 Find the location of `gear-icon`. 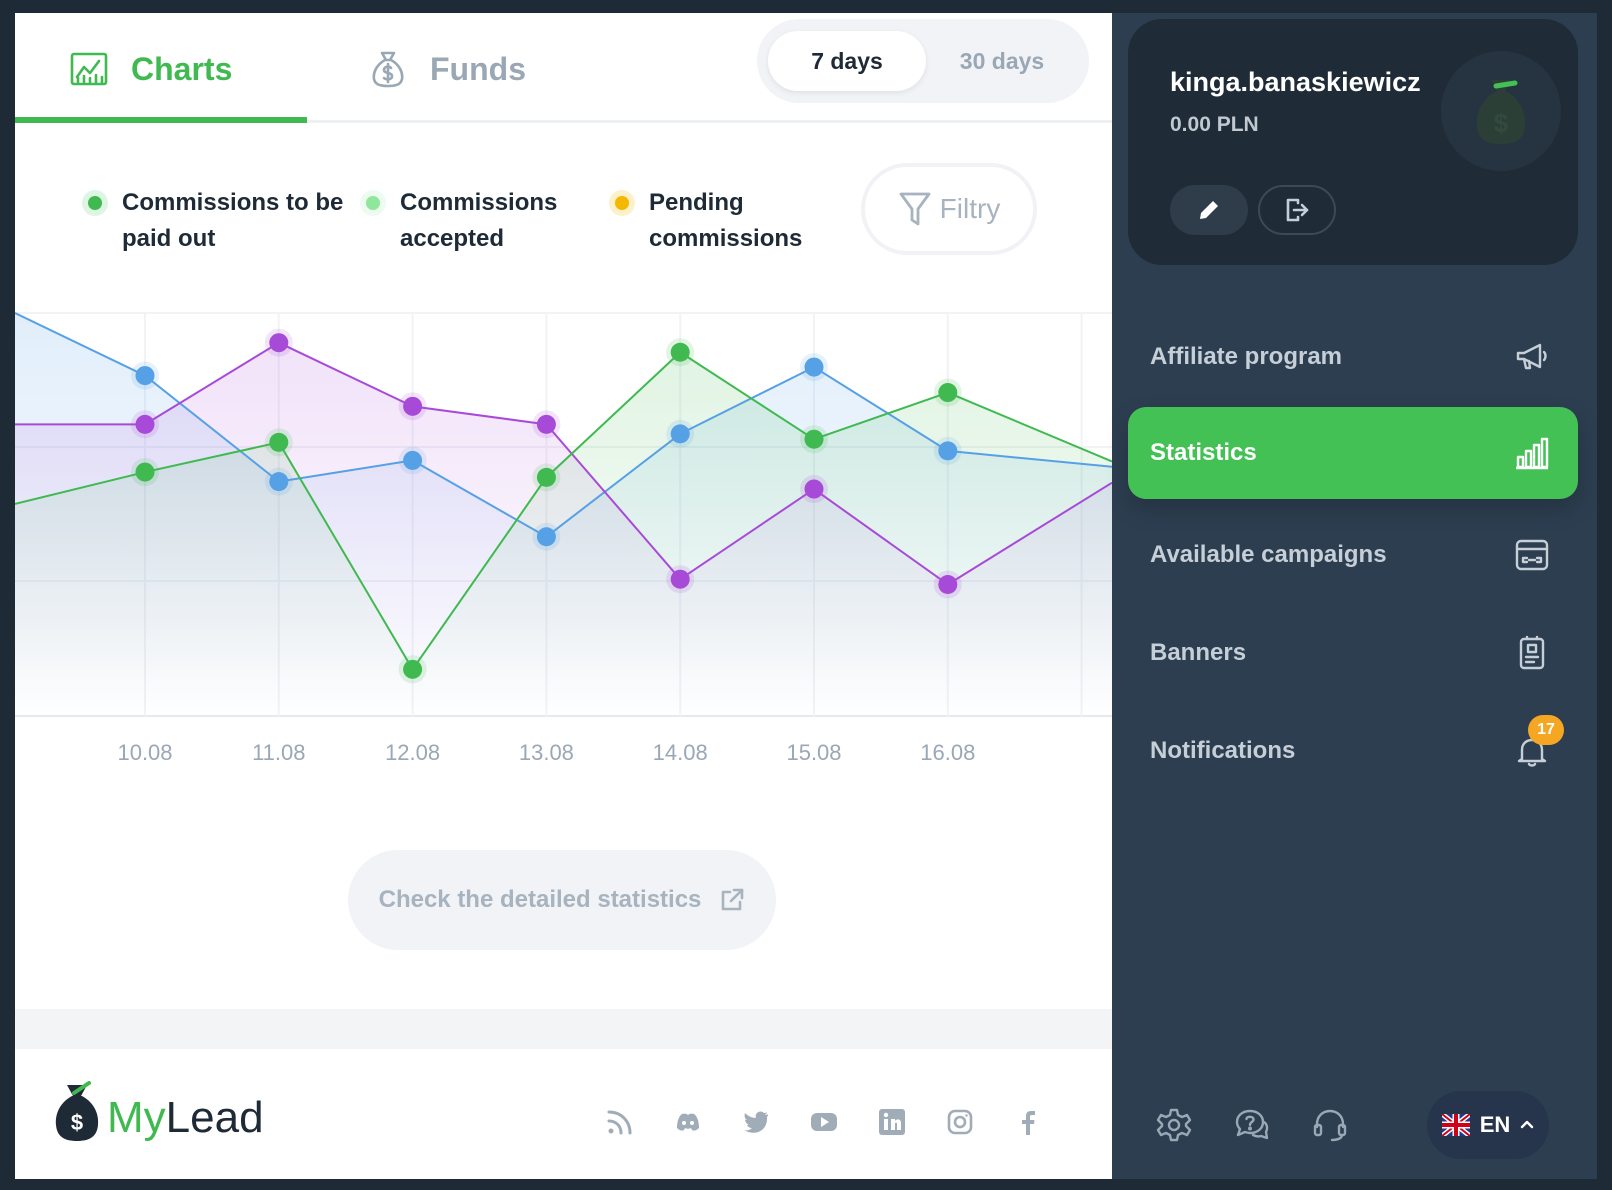

gear-icon is located at coordinates (1174, 1125).